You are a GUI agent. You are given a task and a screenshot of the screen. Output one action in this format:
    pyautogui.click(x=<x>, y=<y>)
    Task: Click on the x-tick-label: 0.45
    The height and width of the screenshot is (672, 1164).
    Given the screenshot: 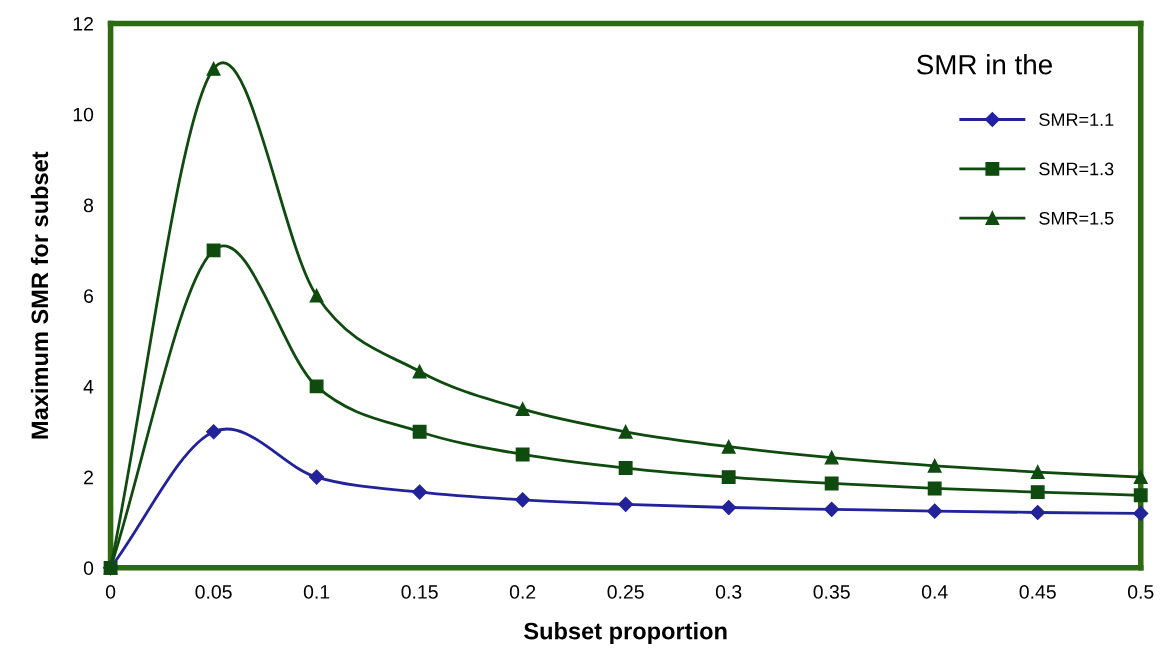 What is the action you would take?
    pyautogui.click(x=1037, y=592)
    